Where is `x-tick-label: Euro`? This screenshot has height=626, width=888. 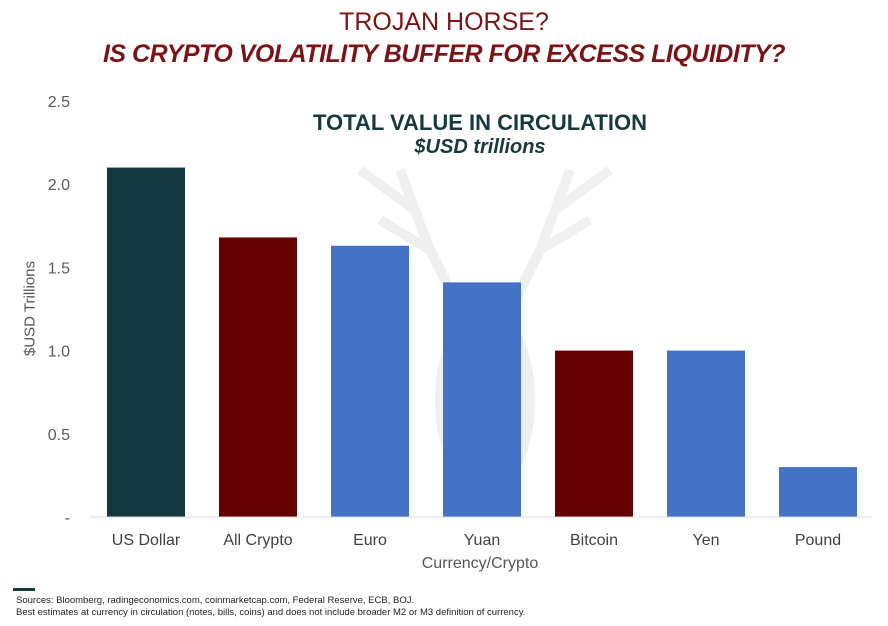
x-tick-label: Euro is located at coordinates (370, 540).